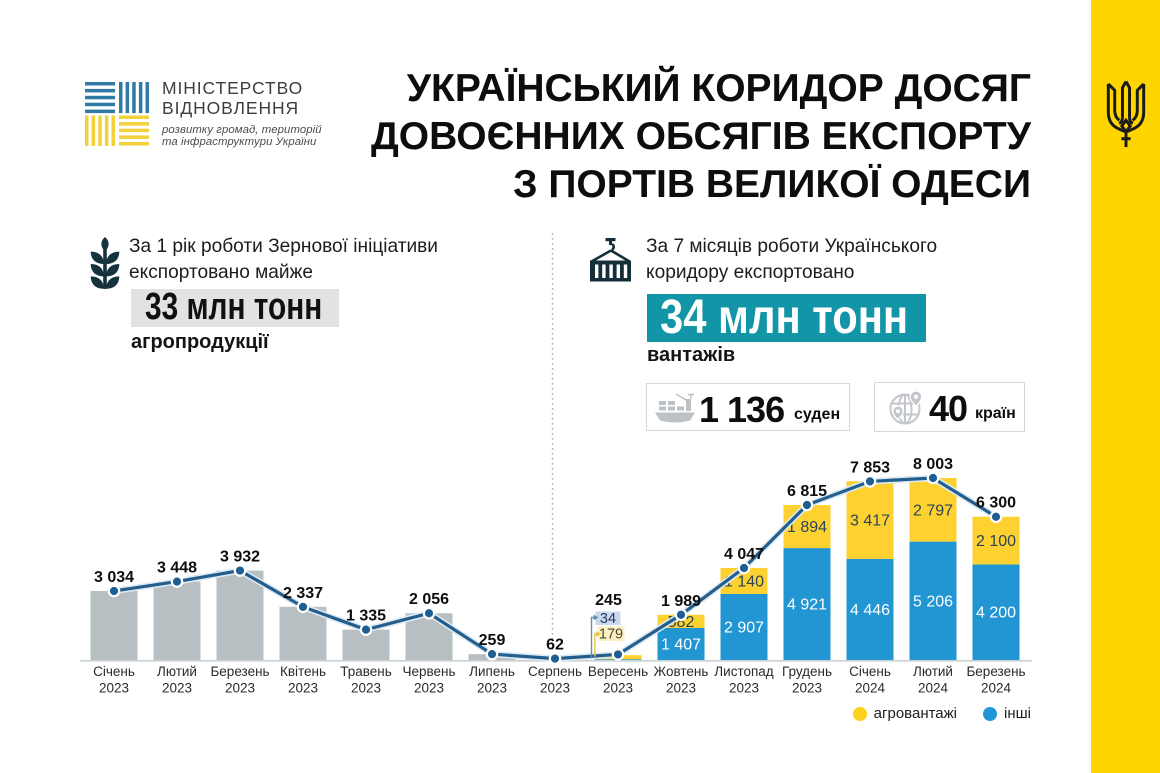  Describe the element at coordinates (1125, 386) in the screenshot. I see `yellow-side-band` at that location.